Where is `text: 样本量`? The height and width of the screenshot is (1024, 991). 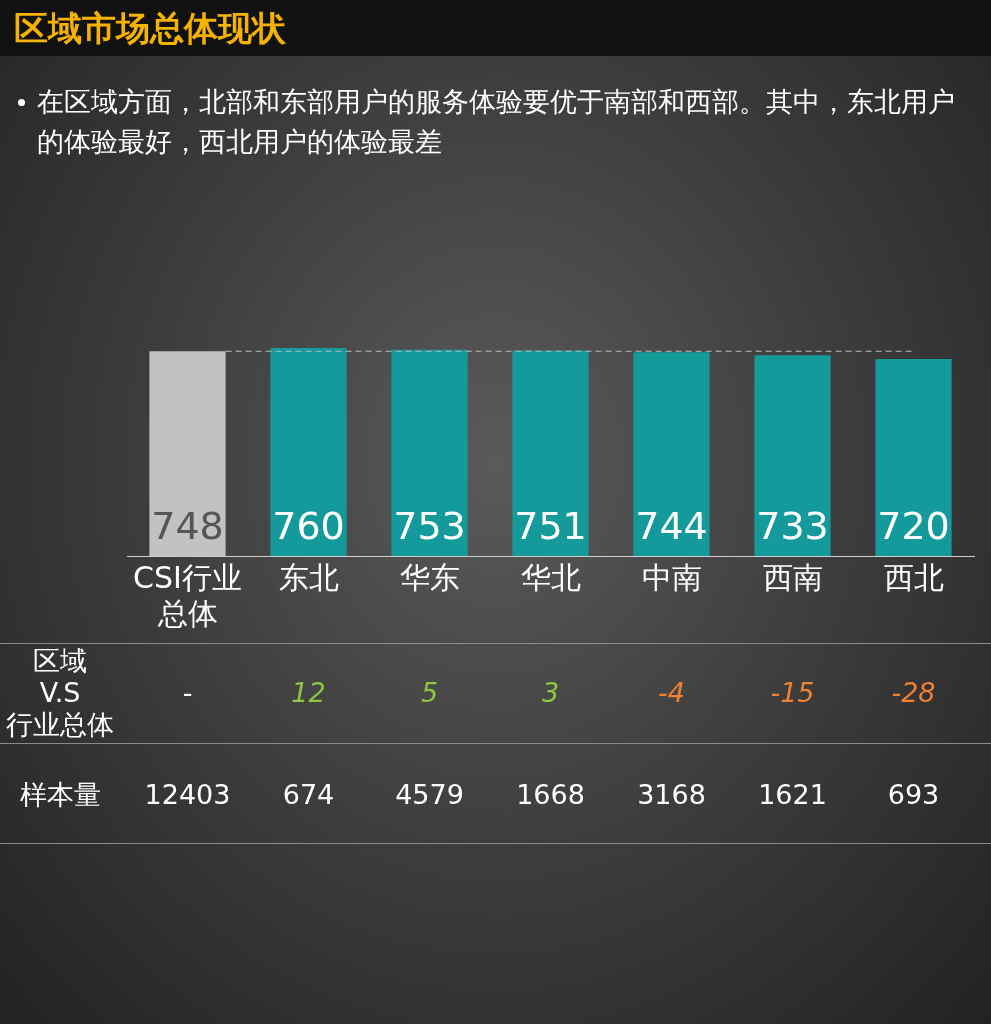 text: 样本量 is located at coordinates (60, 795).